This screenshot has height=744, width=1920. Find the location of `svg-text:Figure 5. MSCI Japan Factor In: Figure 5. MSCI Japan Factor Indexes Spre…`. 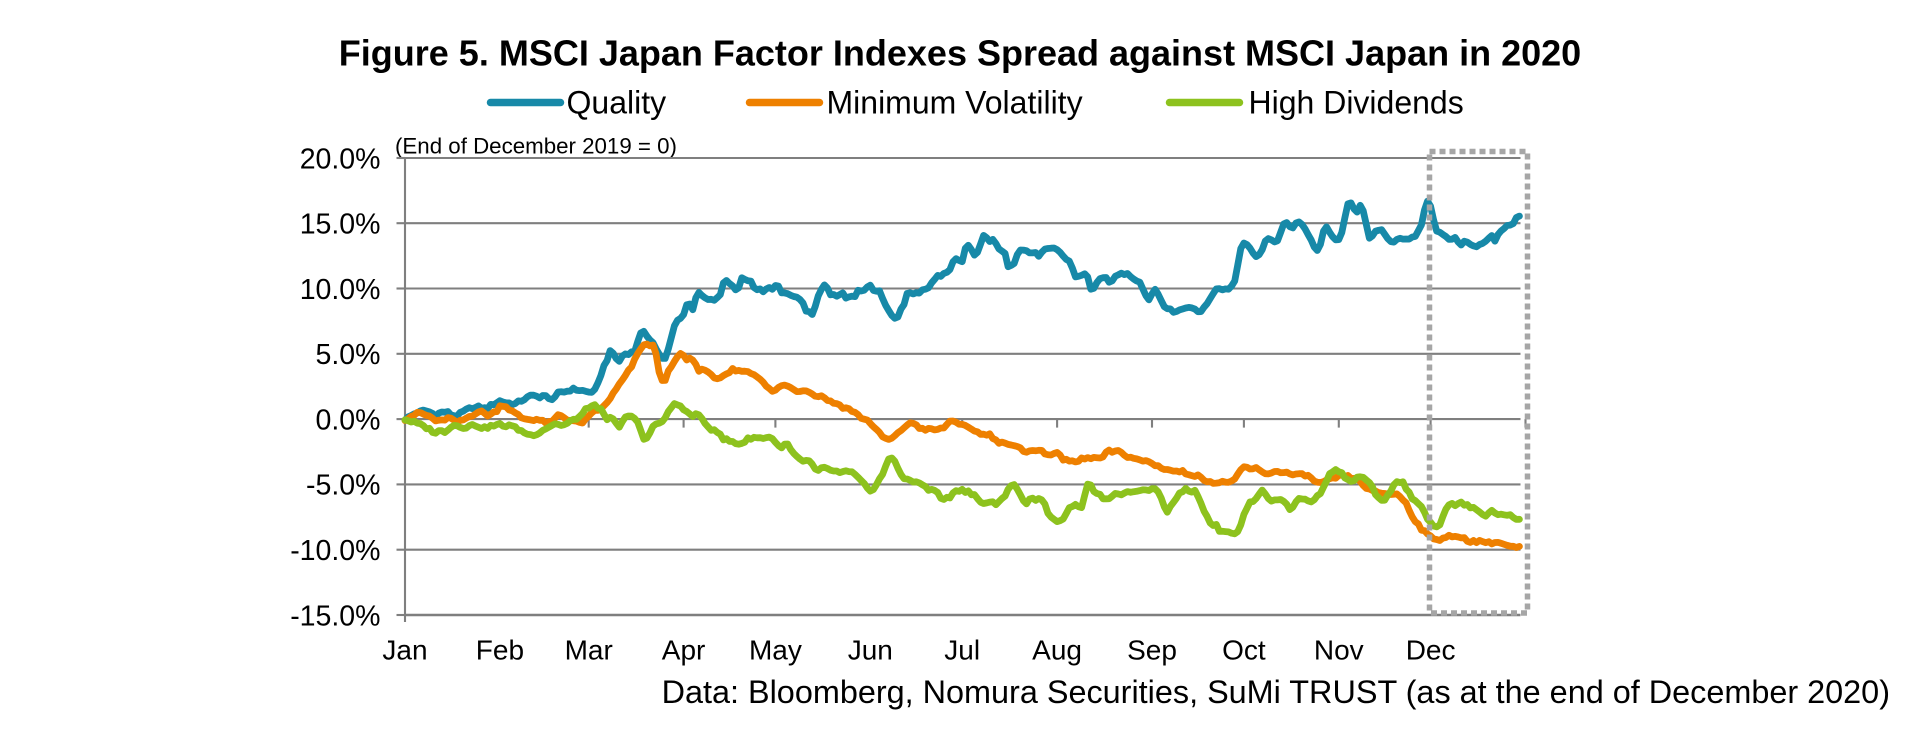

svg-text:Figure 5. MSCI Japan Factor In: Figure 5. MSCI Japan Factor Indexes Spre… is located at coordinates (960, 53).